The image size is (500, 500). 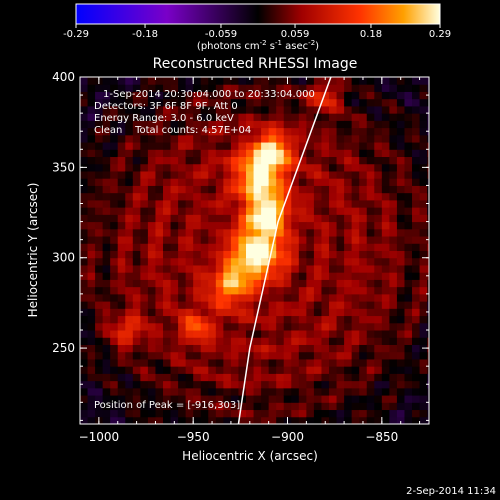 What do you see at coordinates (164, 118) in the screenshot?
I see `info-line-3: Energy Range: 3.0 - 6.0 keV` at bounding box center [164, 118].